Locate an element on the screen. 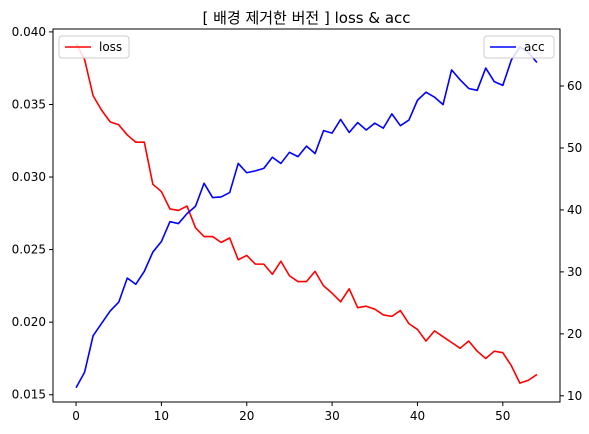 The height and width of the screenshot is (434, 589). legend-label: loss is located at coordinates (110, 47).